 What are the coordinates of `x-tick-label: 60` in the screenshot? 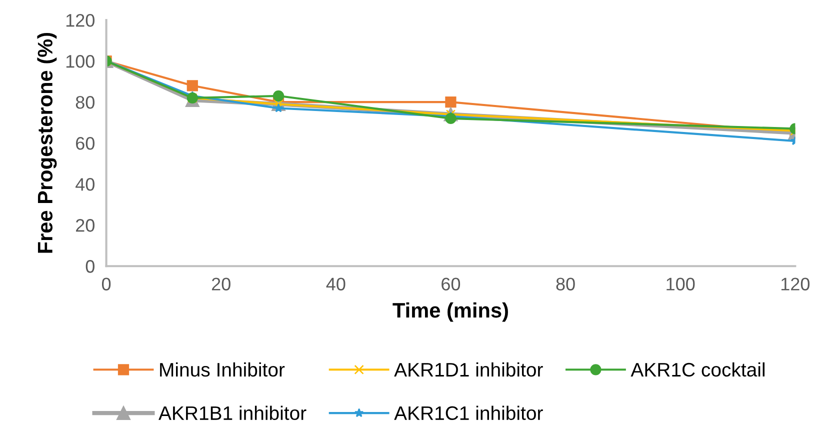 It's located at (451, 284).